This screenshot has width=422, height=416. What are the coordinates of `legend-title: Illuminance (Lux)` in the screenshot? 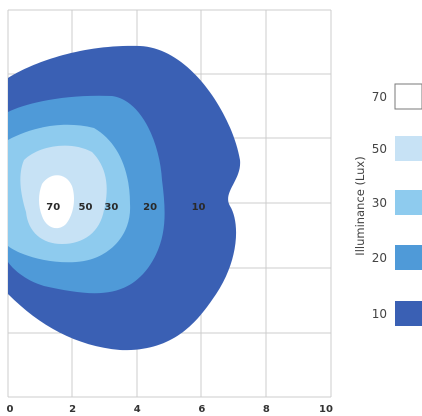 It's located at (360, 205).